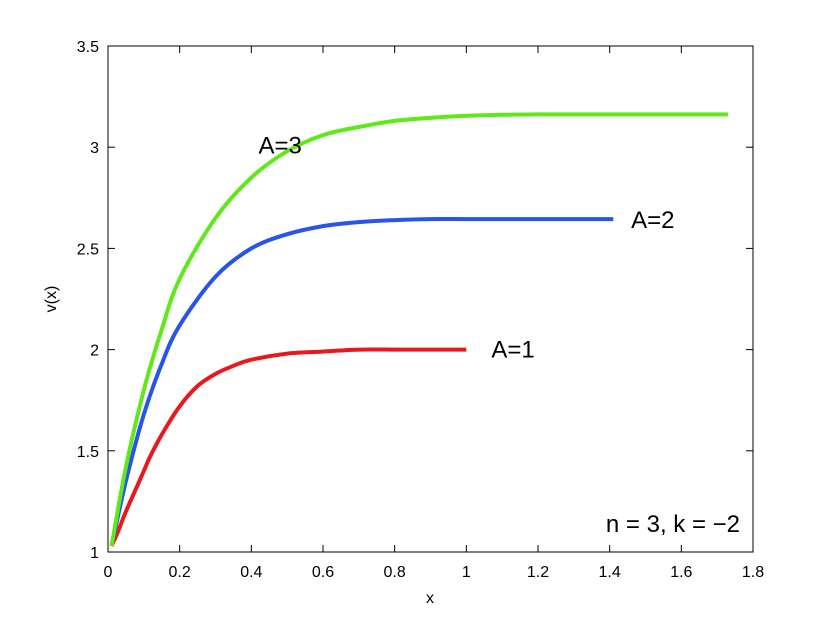  What do you see at coordinates (681, 572) in the screenshot?
I see `x-tick-label: 1.6` at bounding box center [681, 572].